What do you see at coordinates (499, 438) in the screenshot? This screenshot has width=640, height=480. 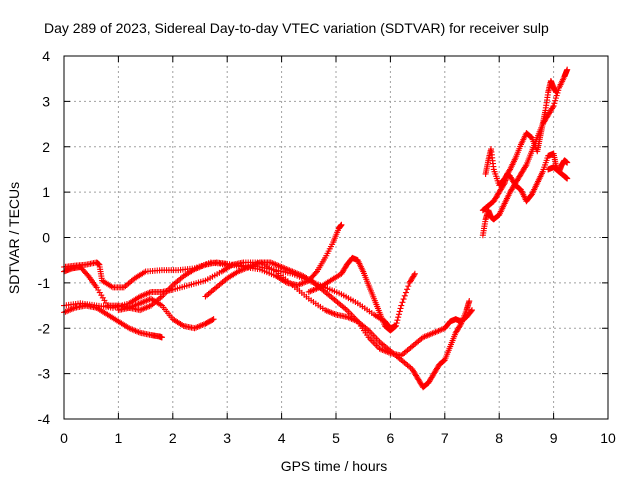 I see `x-tick-label: 8` at bounding box center [499, 438].